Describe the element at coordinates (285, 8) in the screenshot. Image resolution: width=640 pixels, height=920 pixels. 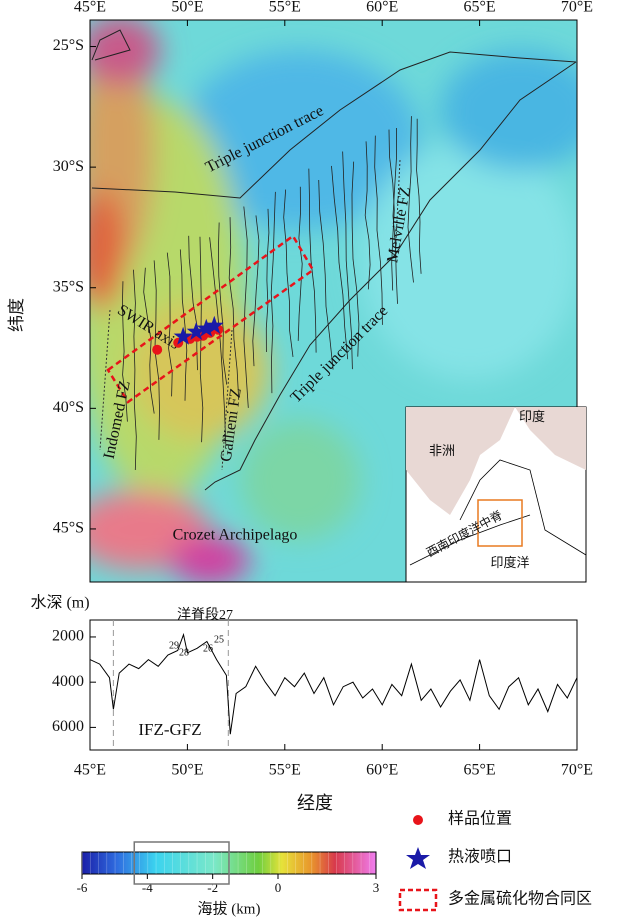
I see `lon-tick-label: 55°E` at that location.